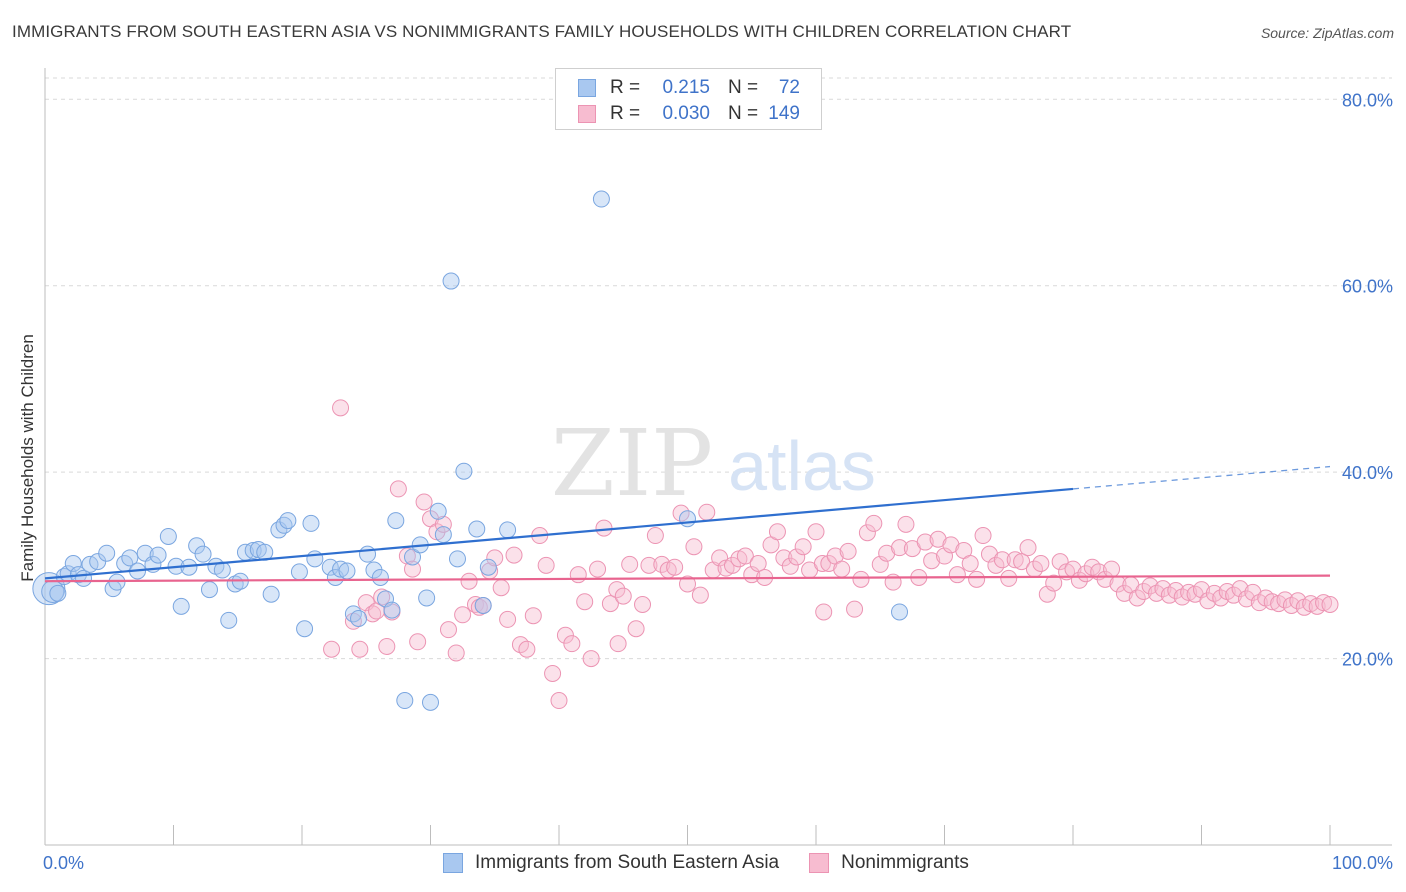 The width and height of the screenshot is (1406, 892). Describe the element at coordinates (559, 533) in the screenshot. I see `trend-line-immigrants` at that location.